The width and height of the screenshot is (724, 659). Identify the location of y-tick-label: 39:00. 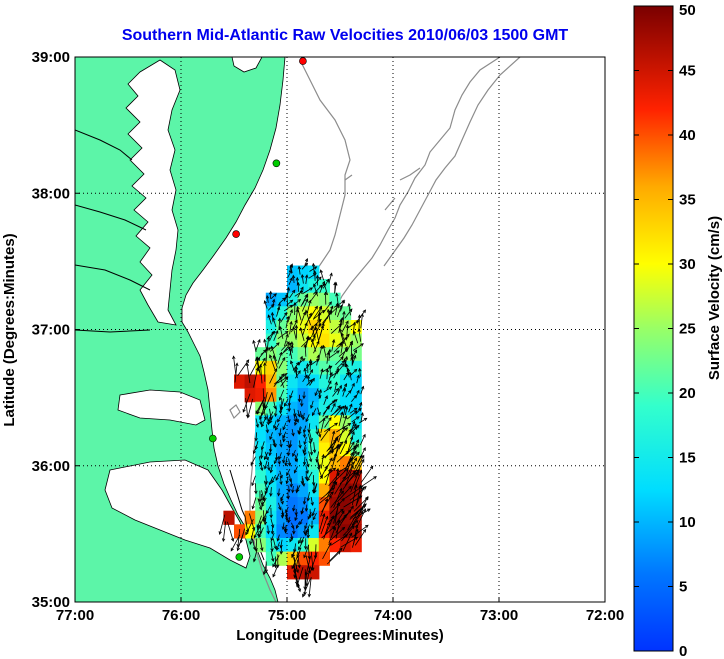
(51, 57).